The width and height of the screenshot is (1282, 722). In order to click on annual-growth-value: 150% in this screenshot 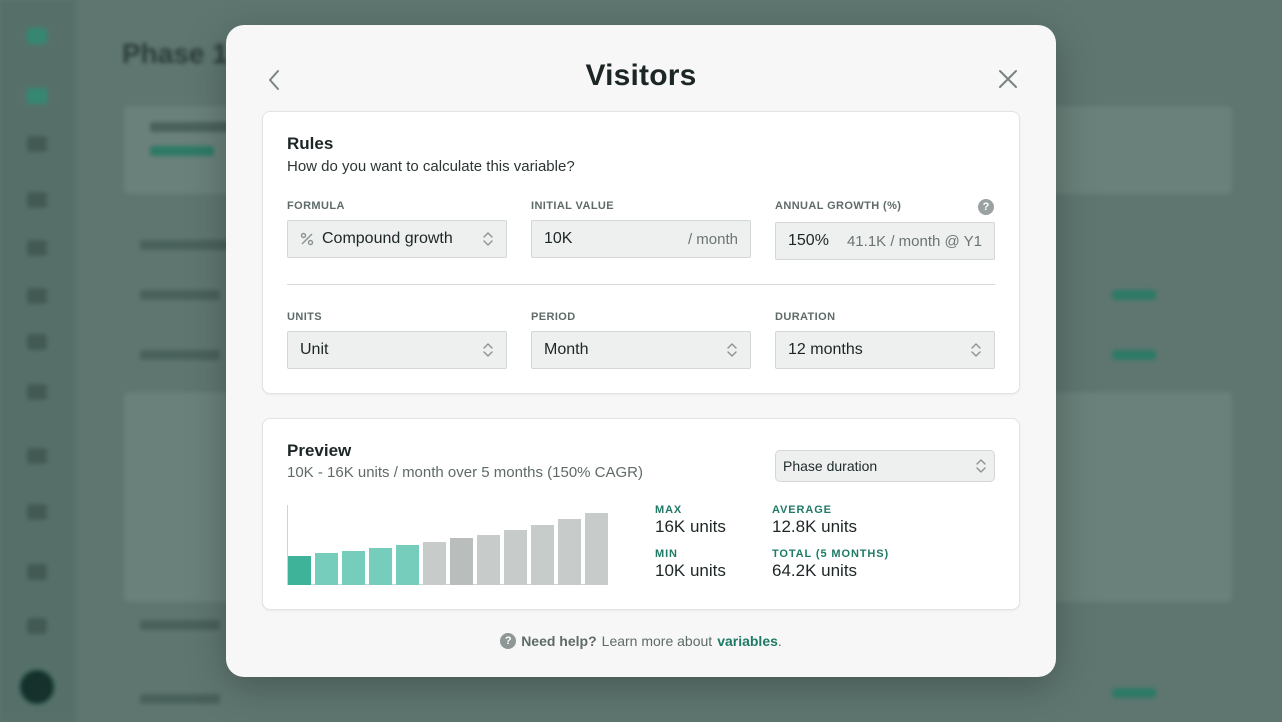, I will do `click(808, 240)`.